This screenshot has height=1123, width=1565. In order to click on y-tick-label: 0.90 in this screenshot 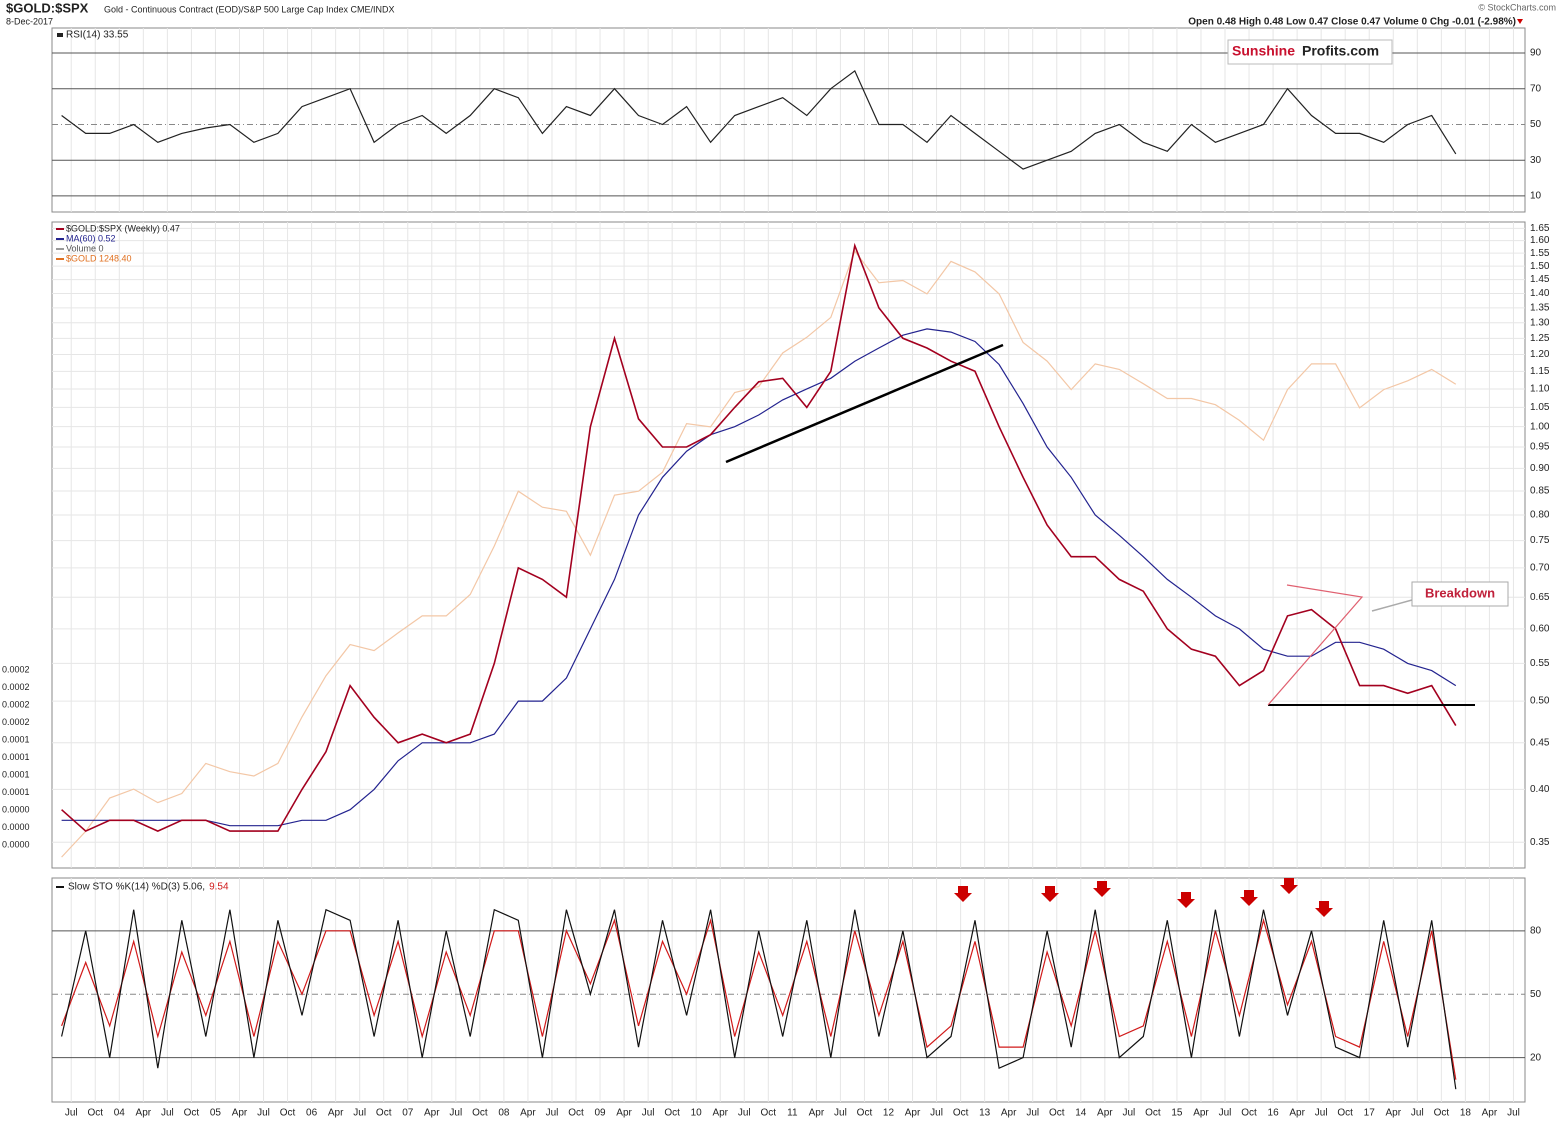, I will do `click(1540, 468)`.